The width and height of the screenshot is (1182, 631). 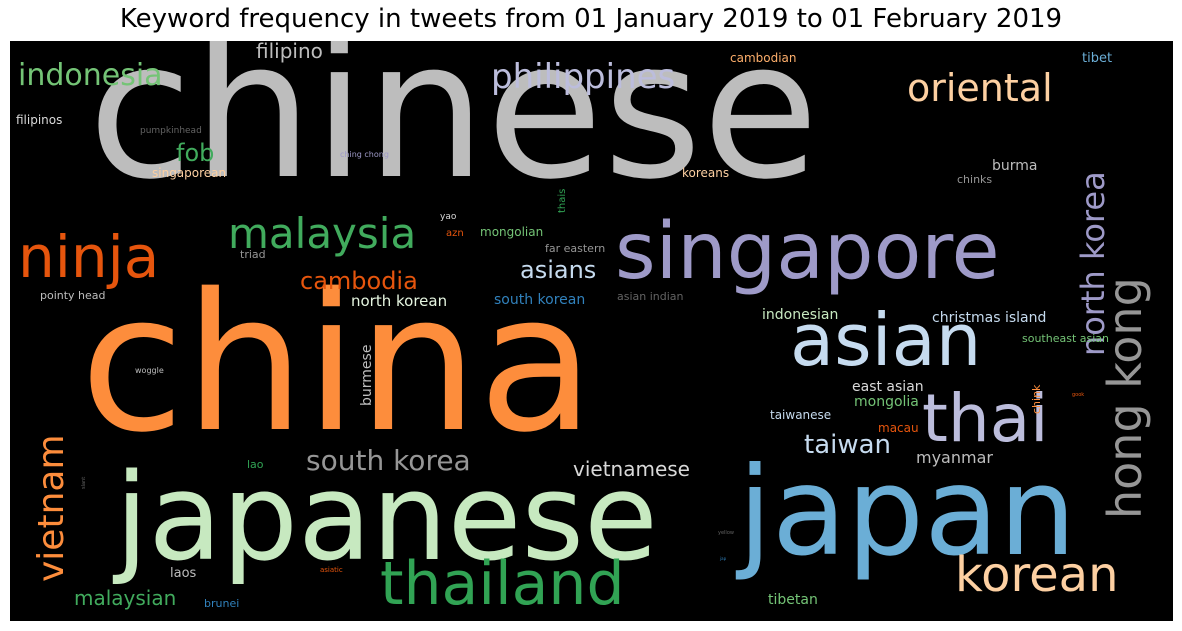 I want to click on word-azn: azn, so click(x=455, y=233).